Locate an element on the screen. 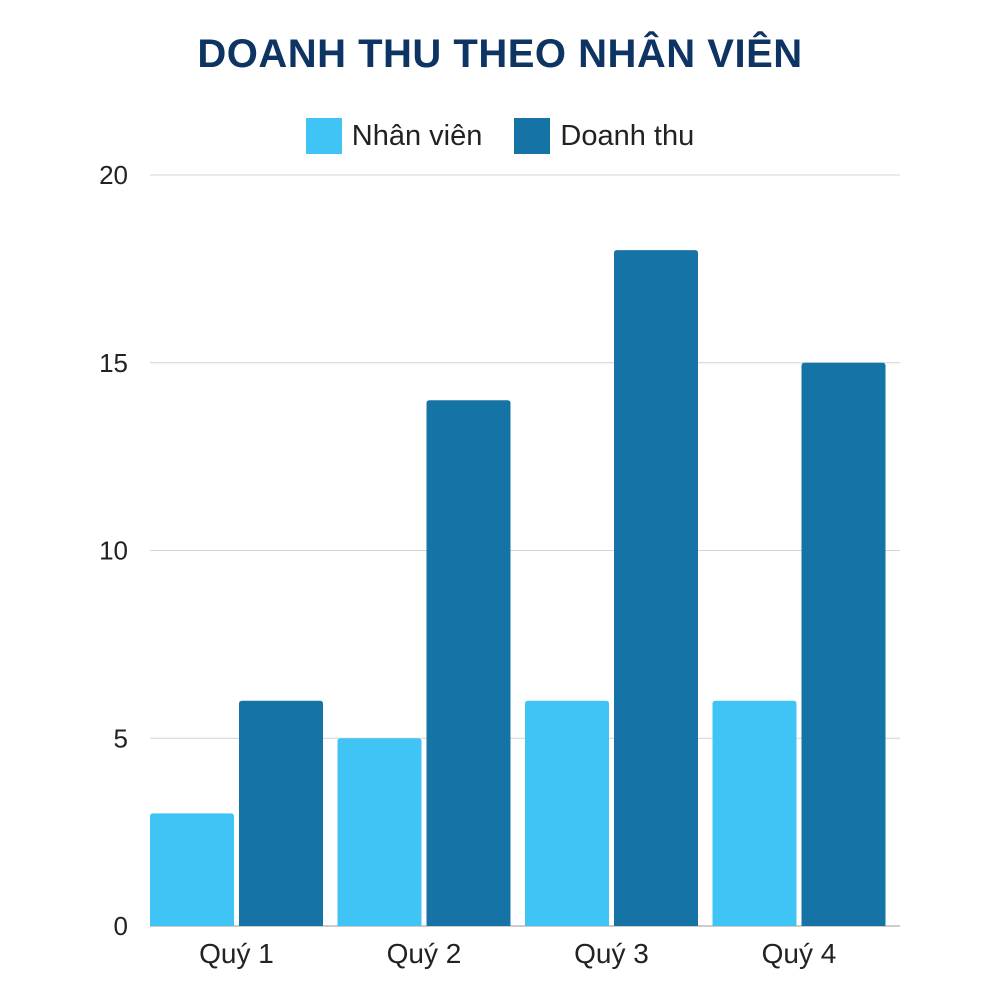 The height and width of the screenshot is (1000, 1000). x-category-label: Quý 1 is located at coordinates (236, 953).